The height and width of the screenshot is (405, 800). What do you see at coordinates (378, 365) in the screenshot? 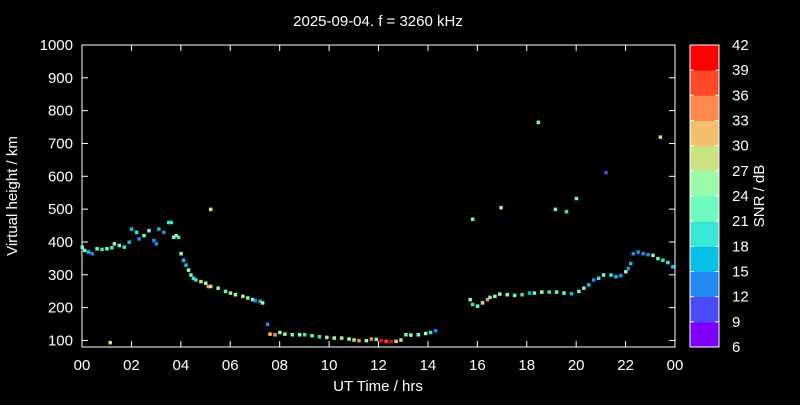
I see `x-tick-label: 12` at bounding box center [378, 365].